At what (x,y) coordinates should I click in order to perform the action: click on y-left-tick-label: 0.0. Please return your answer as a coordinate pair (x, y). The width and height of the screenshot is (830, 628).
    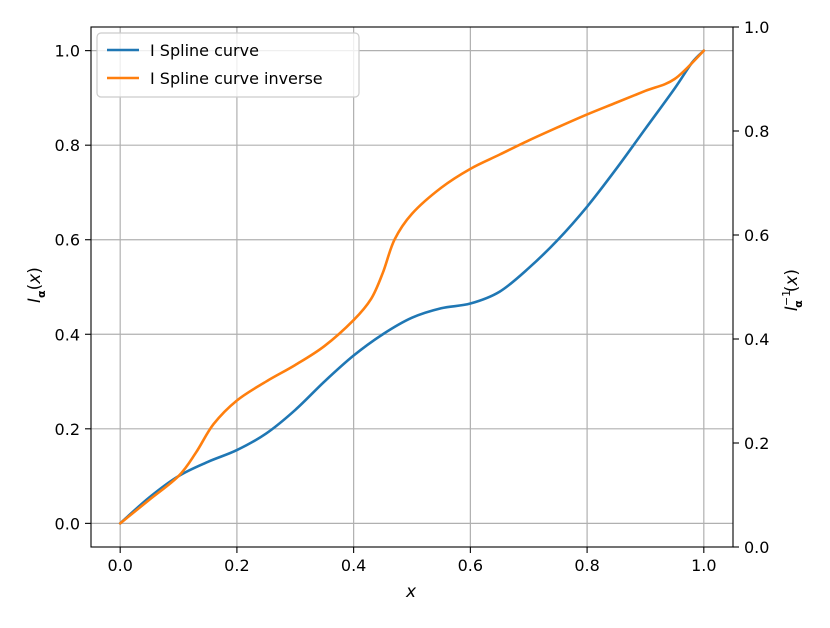
    Looking at the image, I should click on (67, 523).